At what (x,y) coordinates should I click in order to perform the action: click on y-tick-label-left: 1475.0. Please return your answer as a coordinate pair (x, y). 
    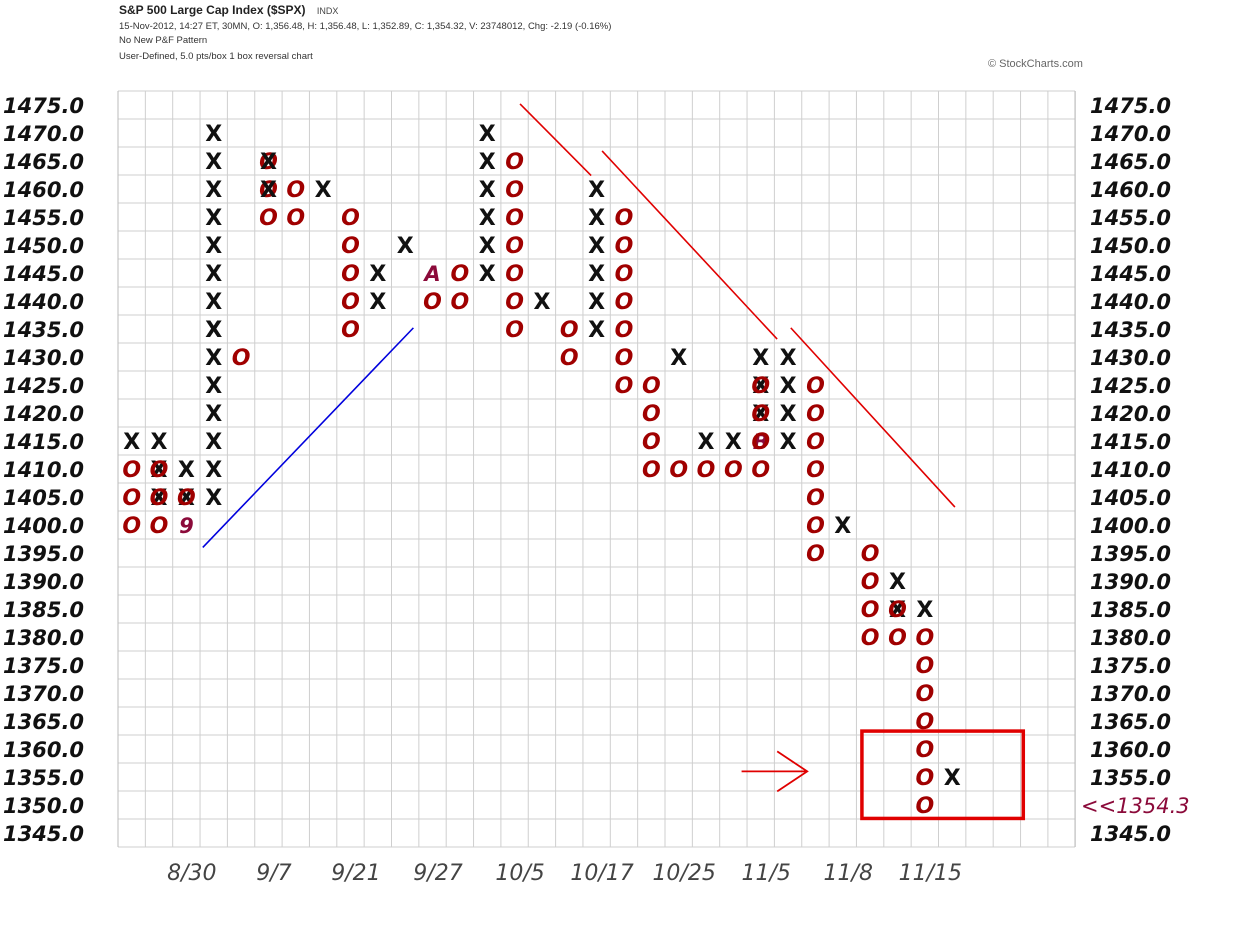
    Looking at the image, I should click on (43, 106).